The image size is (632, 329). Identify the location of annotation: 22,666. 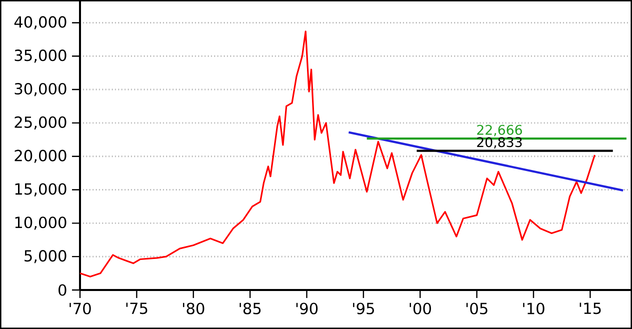
(499, 130).